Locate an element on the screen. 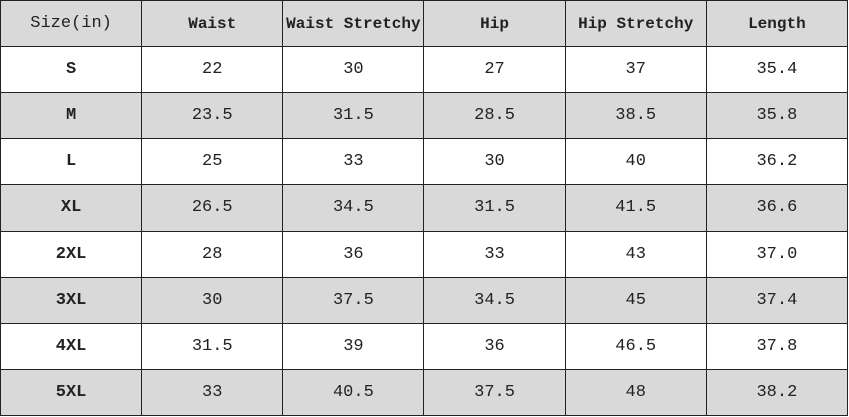 Image resolution: width=849 pixels, height=417 pixels. value-cell: 37 is located at coordinates (635, 70).